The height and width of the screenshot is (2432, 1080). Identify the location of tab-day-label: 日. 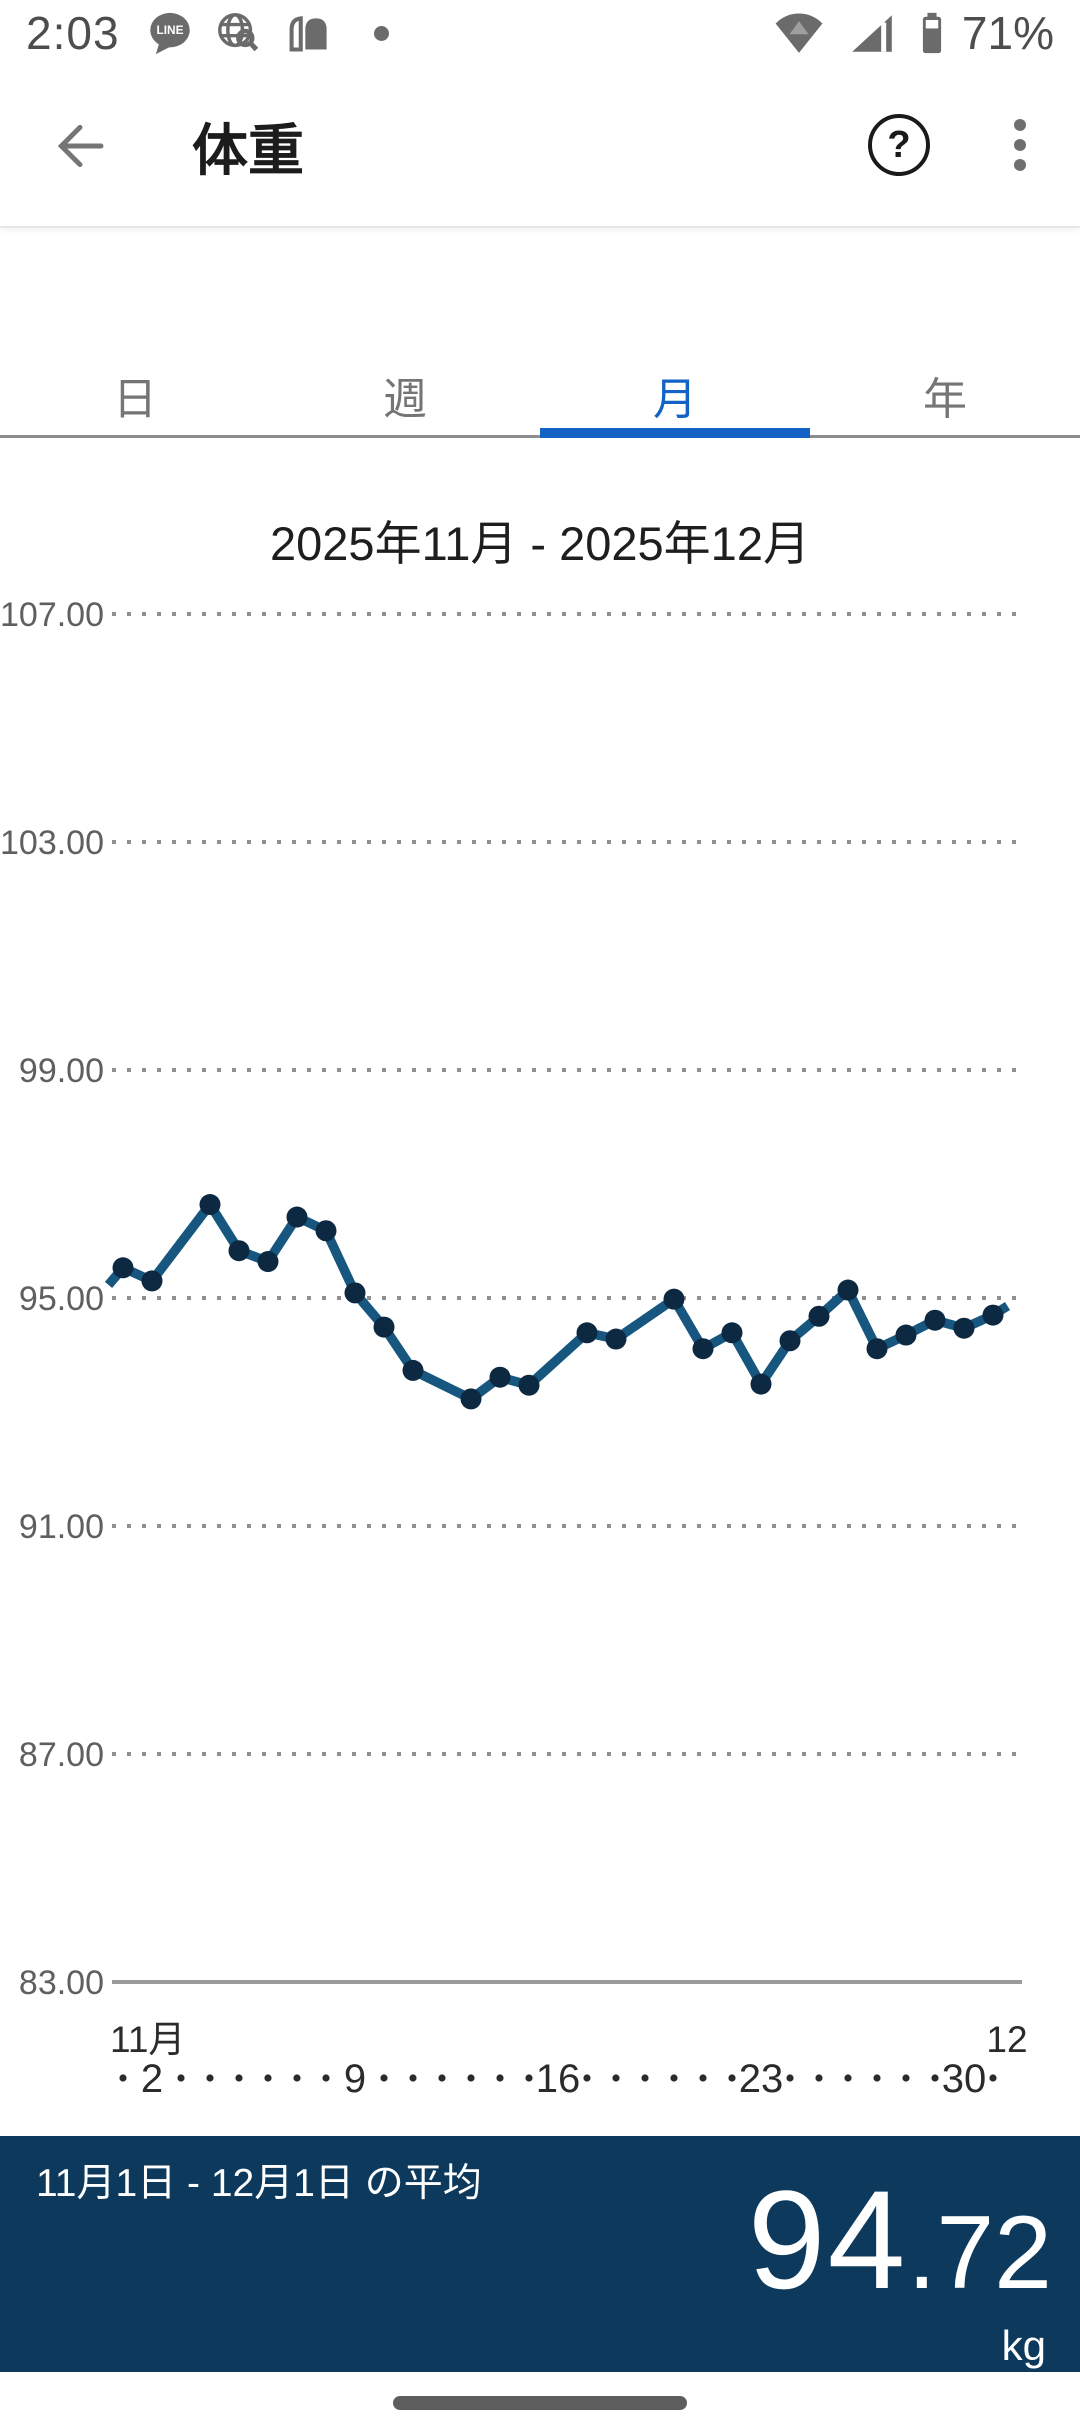
(135, 399).